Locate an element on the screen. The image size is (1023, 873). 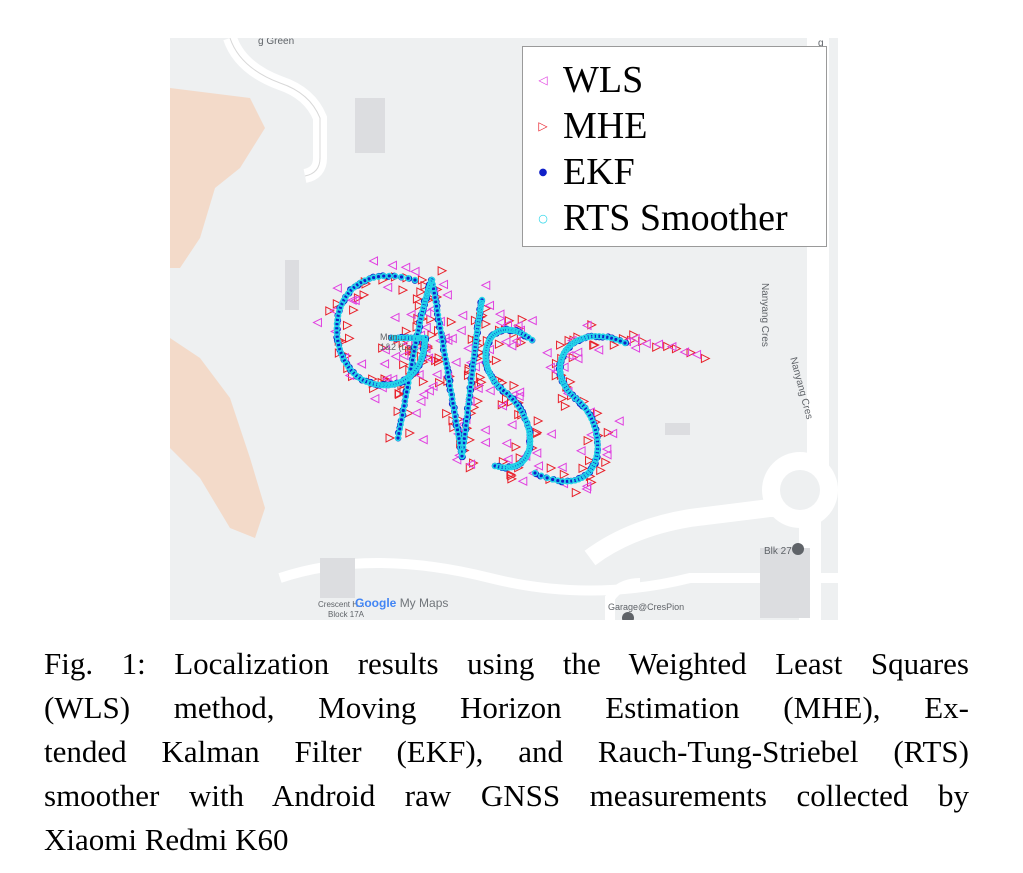
legend-label: MHE is located at coordinates (605, 126).